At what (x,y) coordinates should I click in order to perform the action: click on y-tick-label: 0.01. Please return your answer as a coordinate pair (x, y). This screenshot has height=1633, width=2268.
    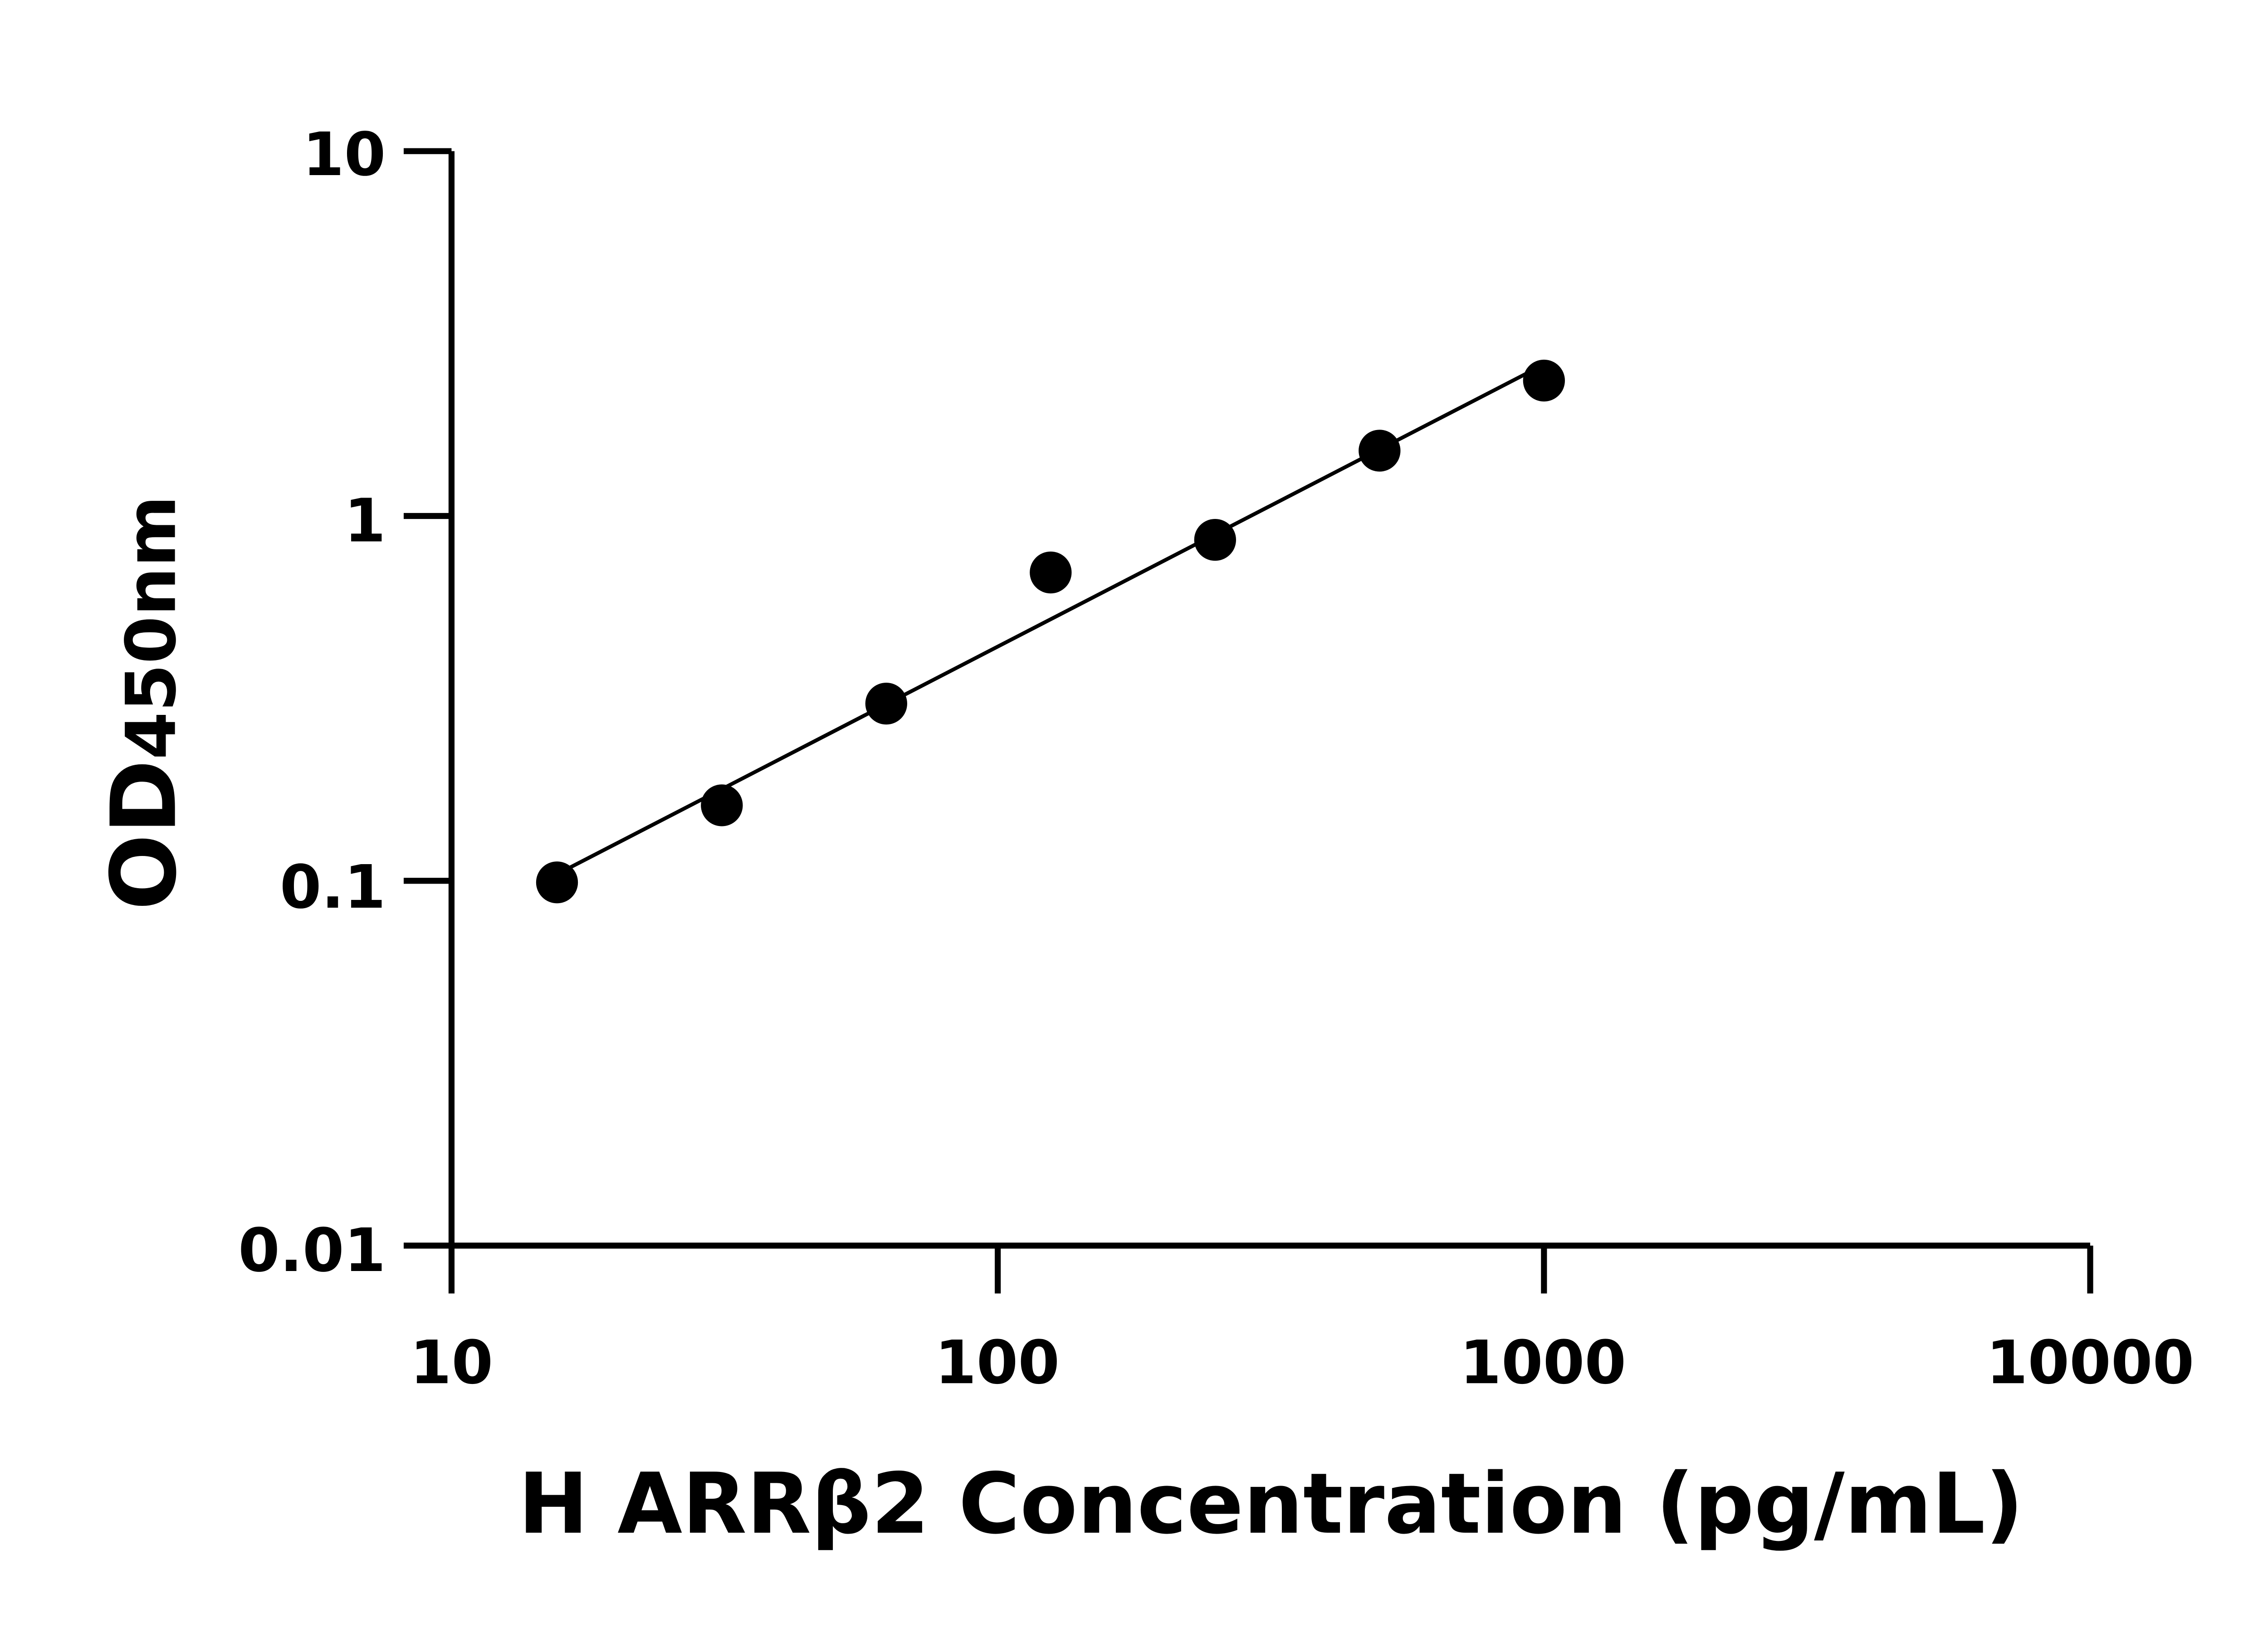
    Looking at the image, I should click on (312, 1251).